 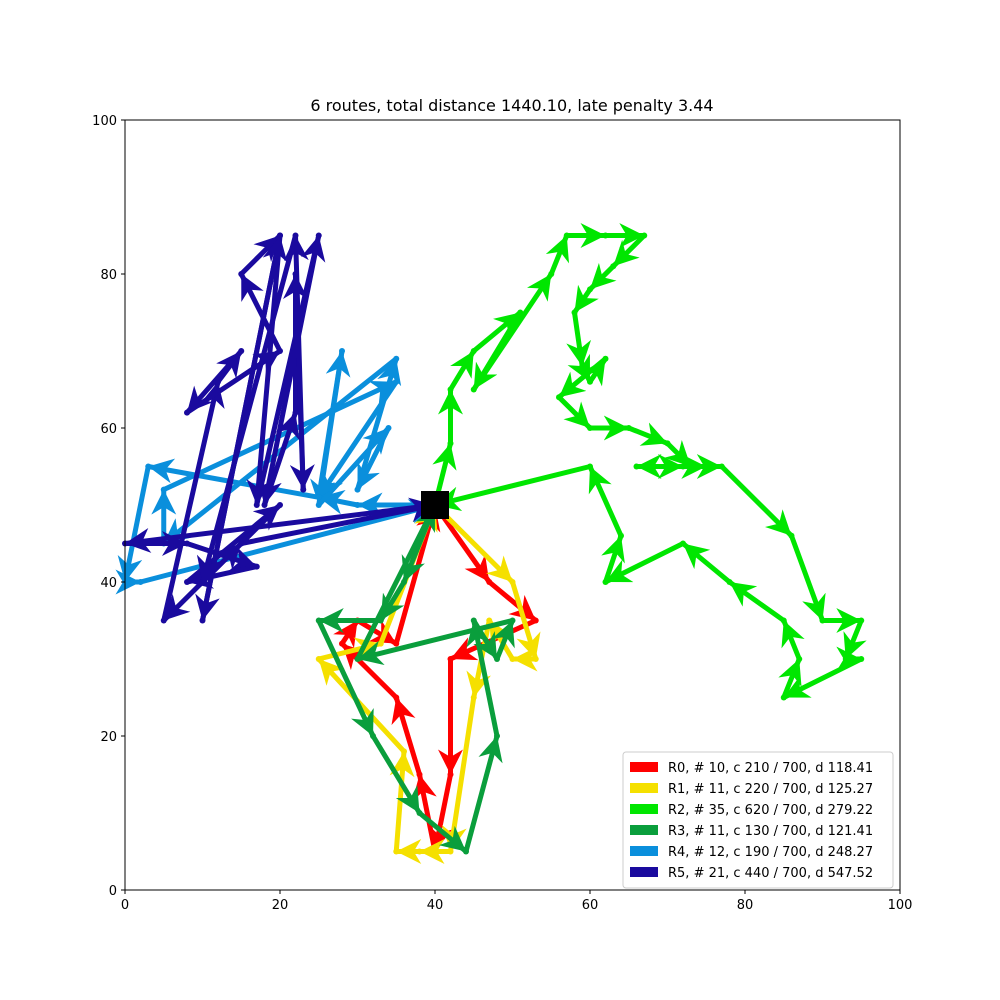 What do you see at coordinates (900, 905) in the screenshot?
I see `x-tick-label: 100` at bounding box center [900, 905].